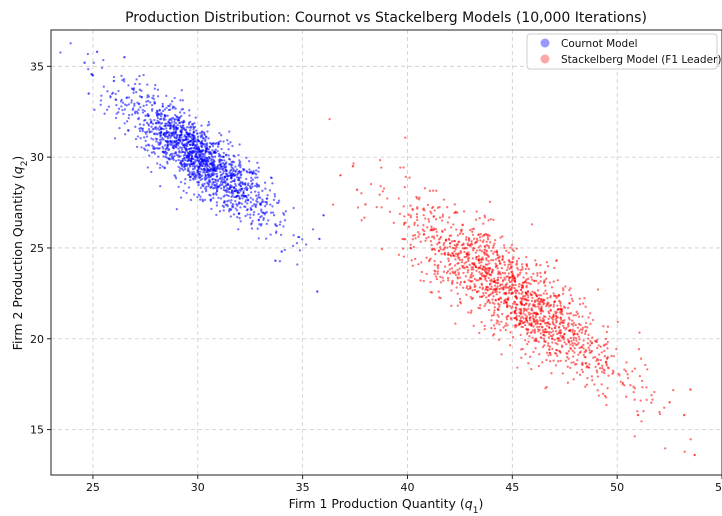 Image resolution: width=722 pixels, height=516 pixels. I want to click on legend-box, so click(622, 51).